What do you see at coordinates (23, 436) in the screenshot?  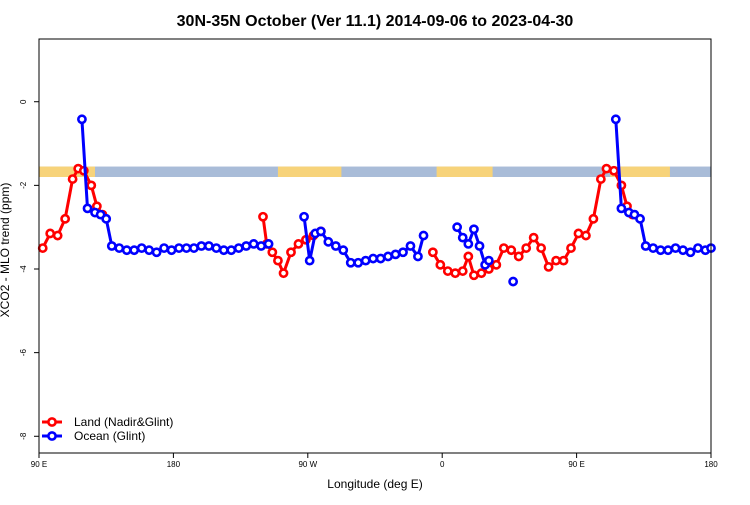 I see `y-tick-label: -8` at bounding box center [23, 436].